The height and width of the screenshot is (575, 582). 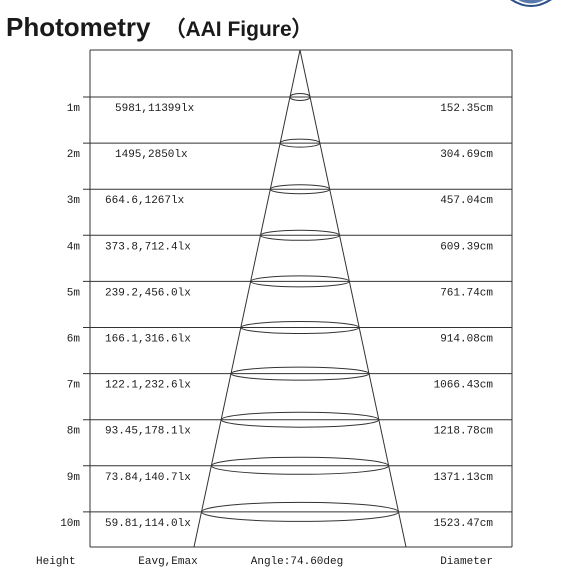 I want to click on illuminance-value: 1495,2850lx, so click(x=151, y=155).